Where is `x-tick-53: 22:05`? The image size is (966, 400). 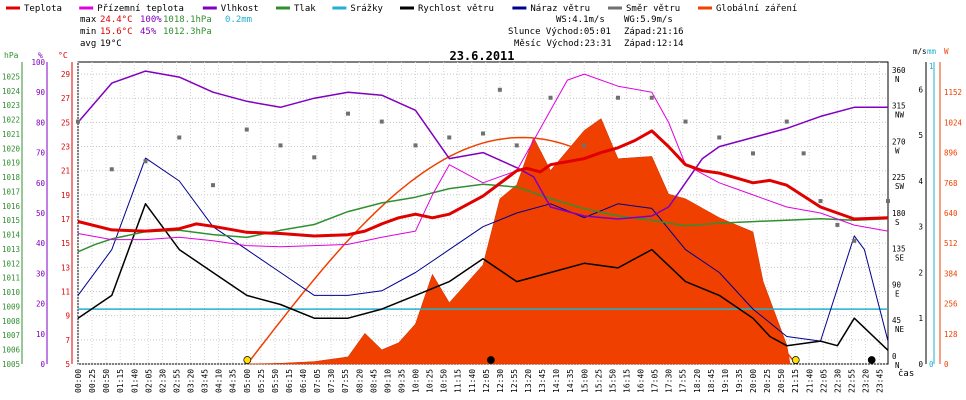
x-tick-53: 22:05 is located at coordinates (823, 381).